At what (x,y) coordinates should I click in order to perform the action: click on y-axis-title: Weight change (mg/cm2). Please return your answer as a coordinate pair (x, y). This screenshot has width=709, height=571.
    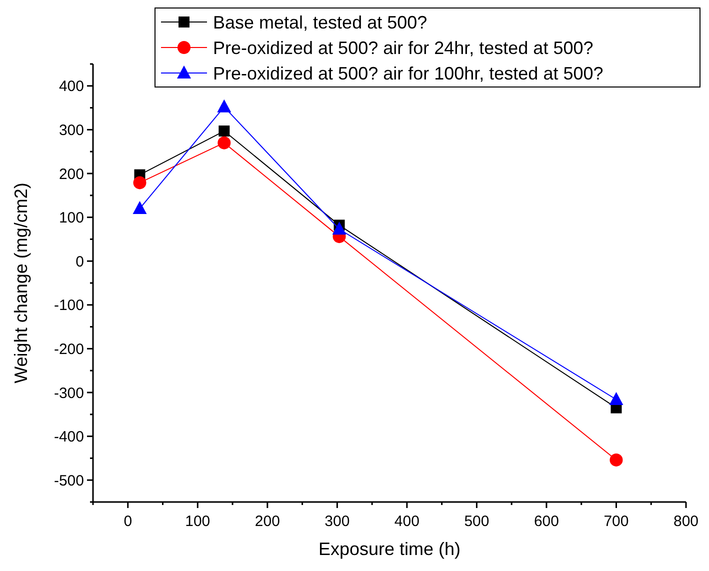
    Looking at the image, I should click on (21, 283).